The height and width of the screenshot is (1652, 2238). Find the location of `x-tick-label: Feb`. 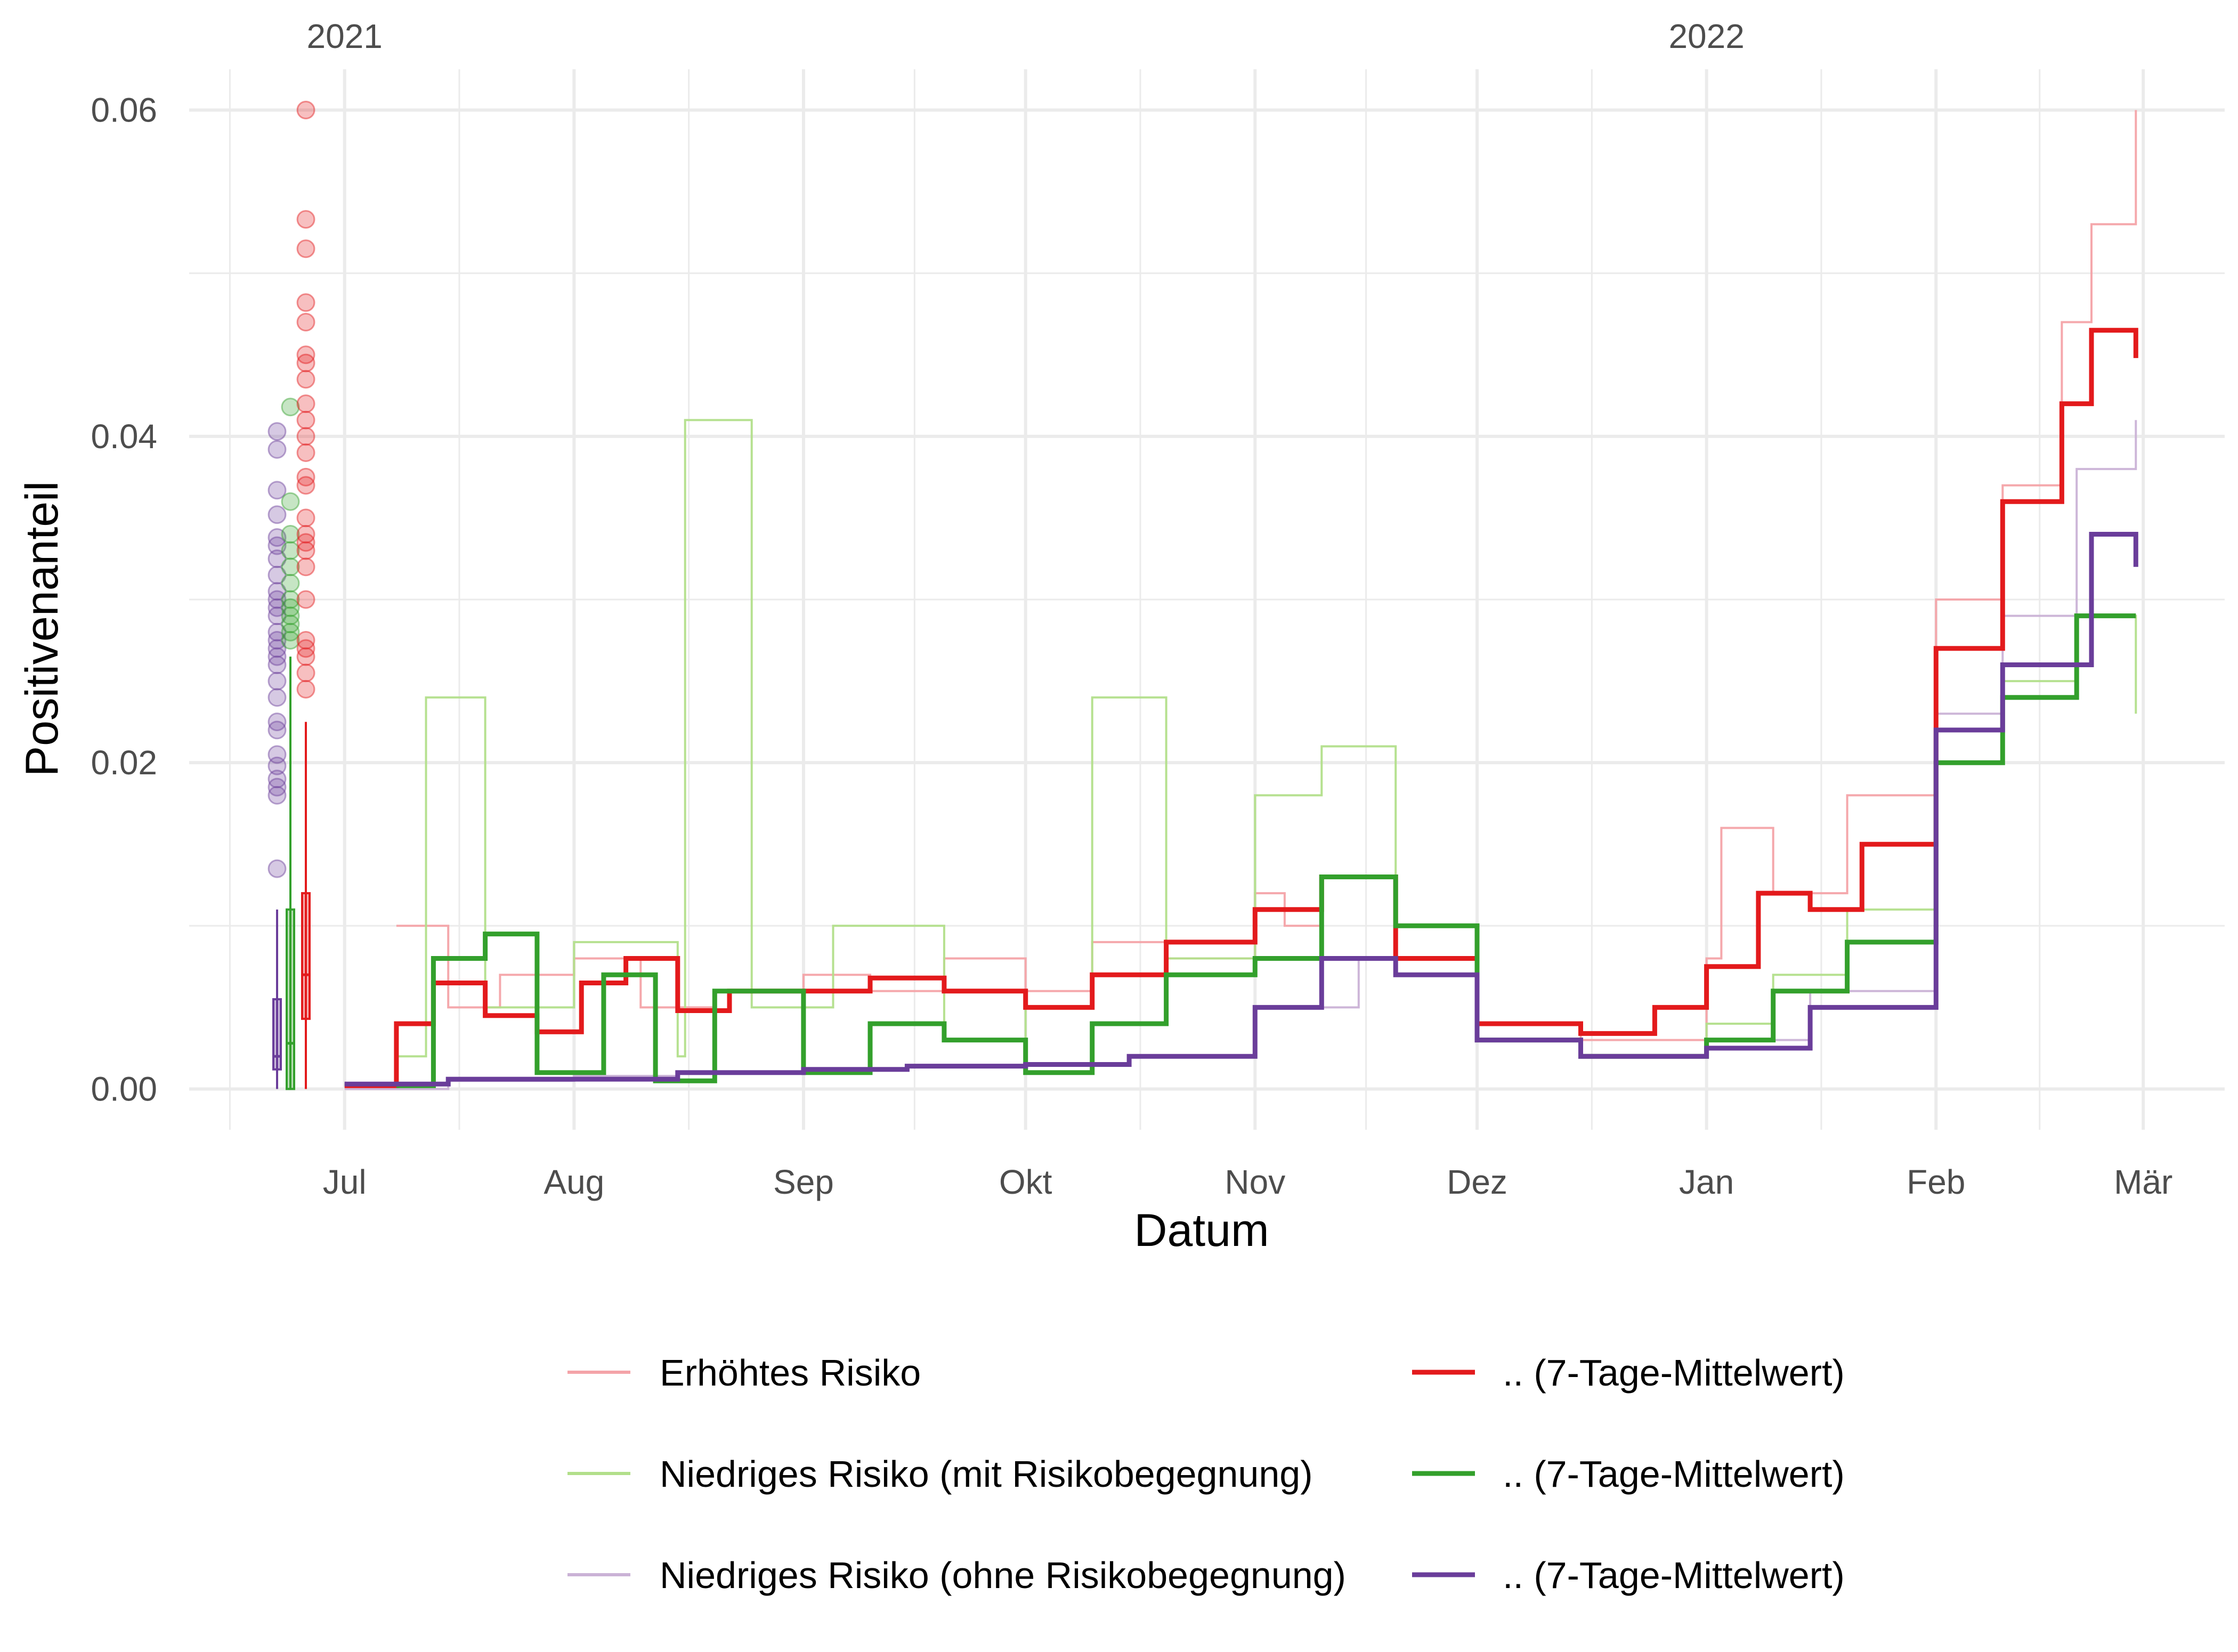

x-tick-label: Feb is located at coordinates (1936, 1182).